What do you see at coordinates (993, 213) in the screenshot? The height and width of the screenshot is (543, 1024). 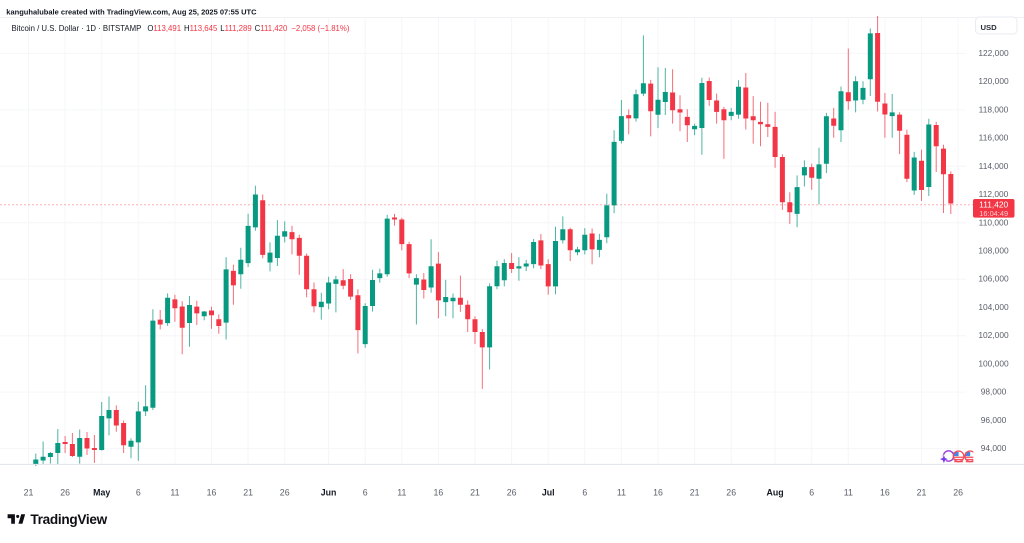 I see `svg-text: 16:04:49` at bounding box center [993, 213].